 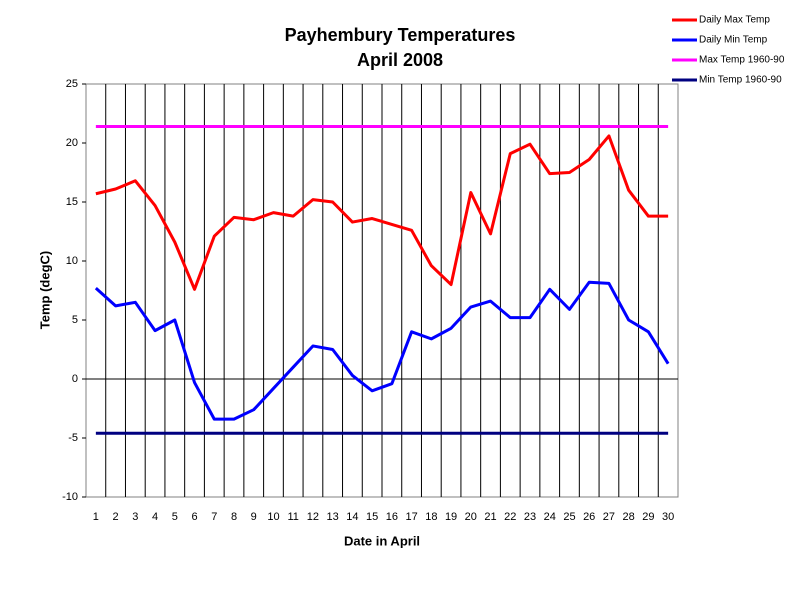 What do you see at coordinates (175, 517) in the screenshot?
I see `x-tick-label: 5` at bounding box center [175, 517].